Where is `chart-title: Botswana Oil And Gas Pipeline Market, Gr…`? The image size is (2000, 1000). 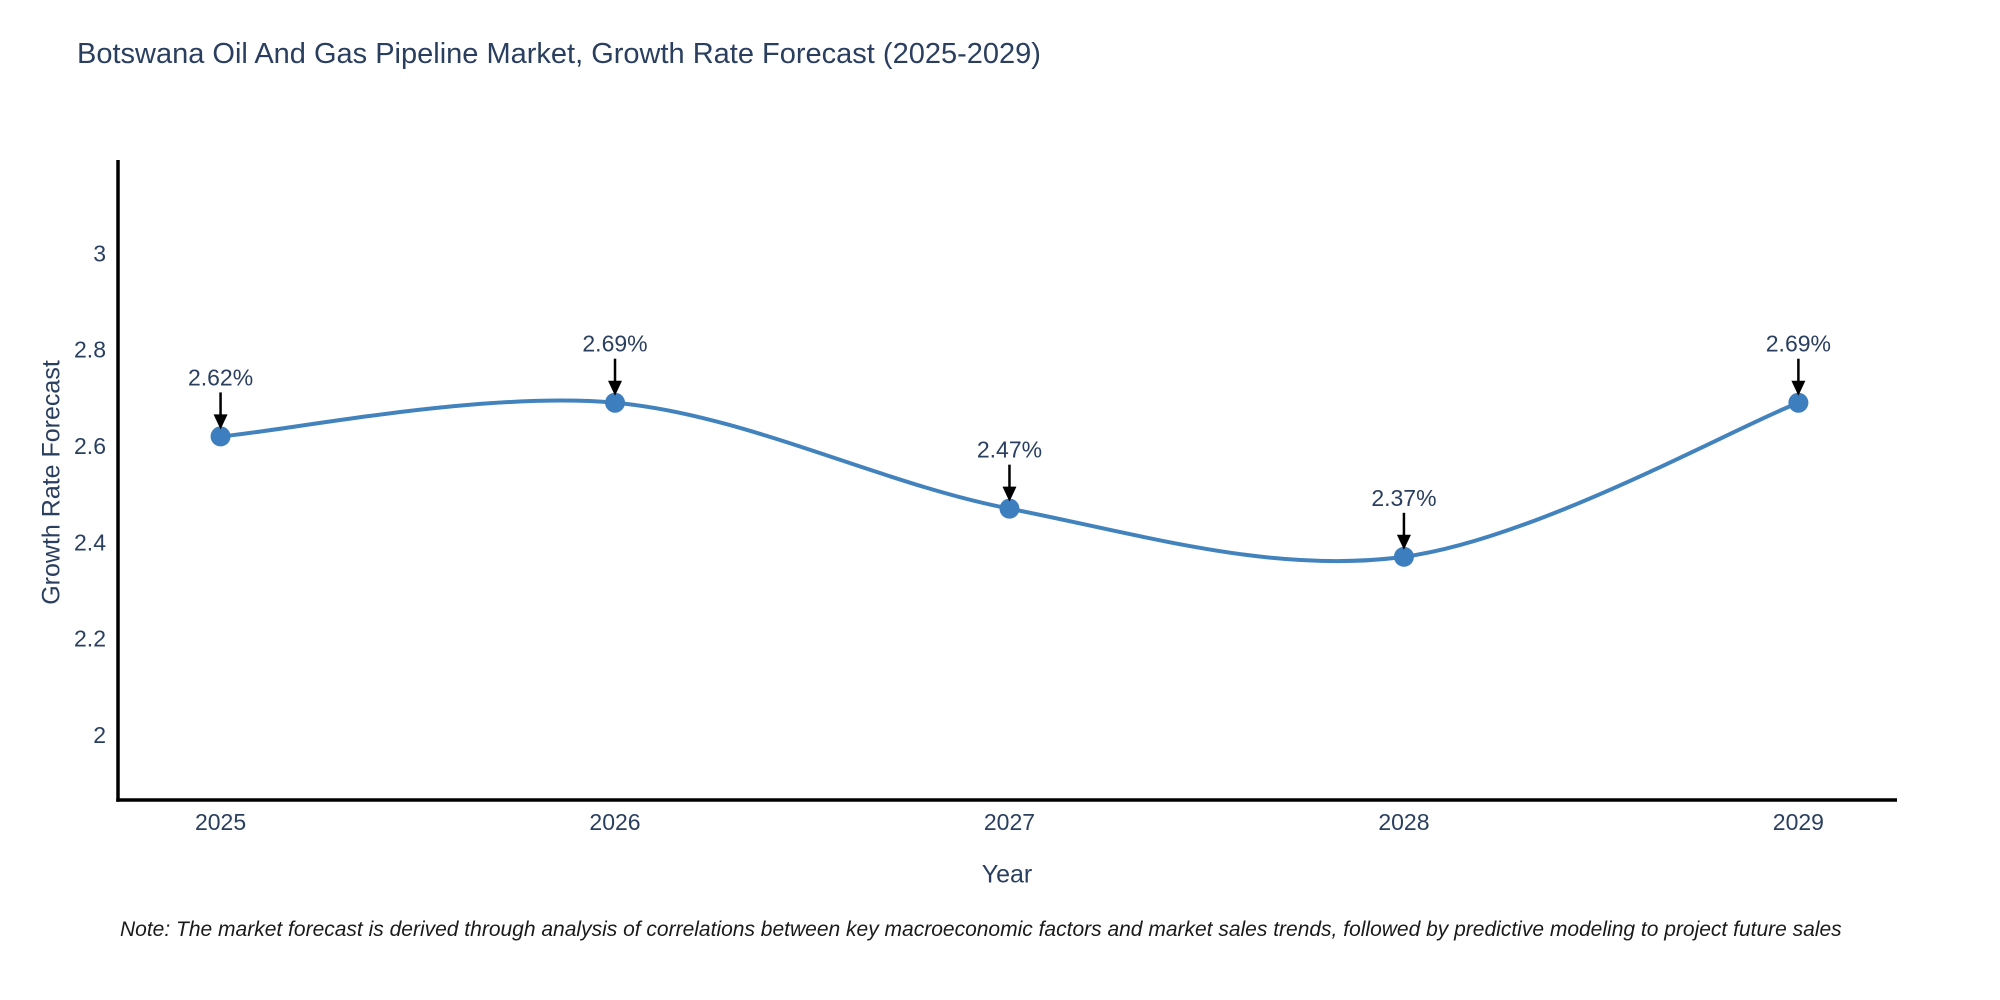
chart-title: Botswana Oil And Gas Pipeline Market, Gr… is located at coordinates (559, 54).